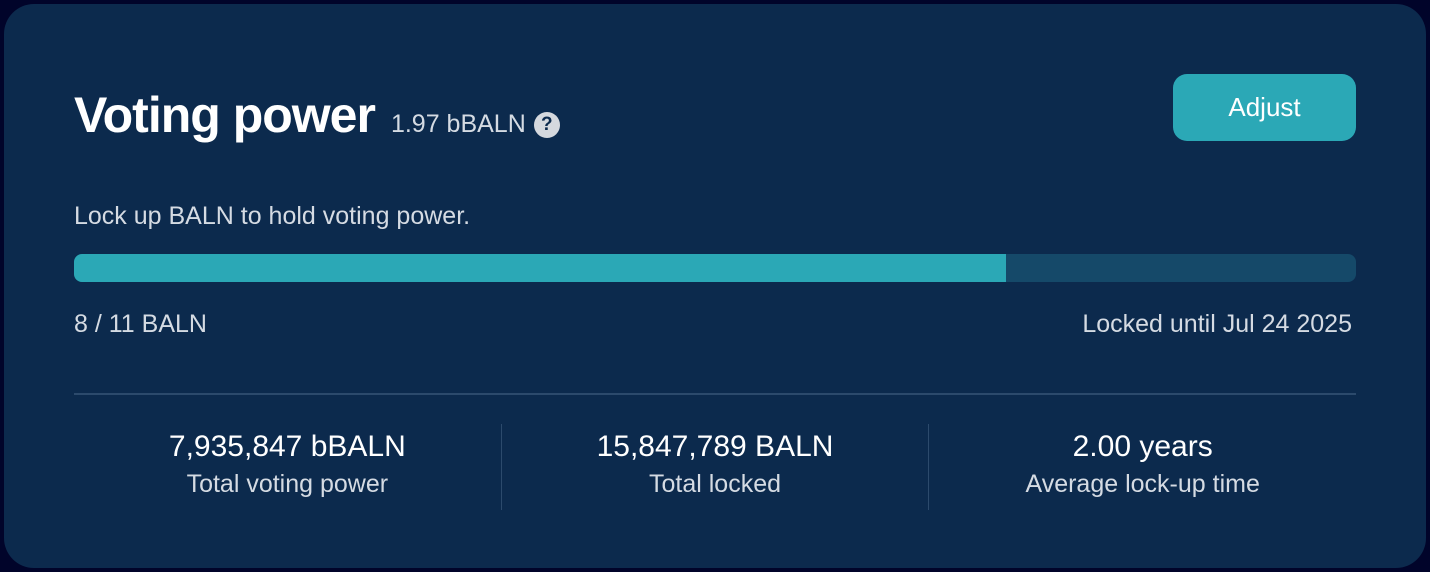 This screenshot has height=572, width=1430. I want to click on locked-until: Locked until Jul 24 2025, so click(1217, 324).